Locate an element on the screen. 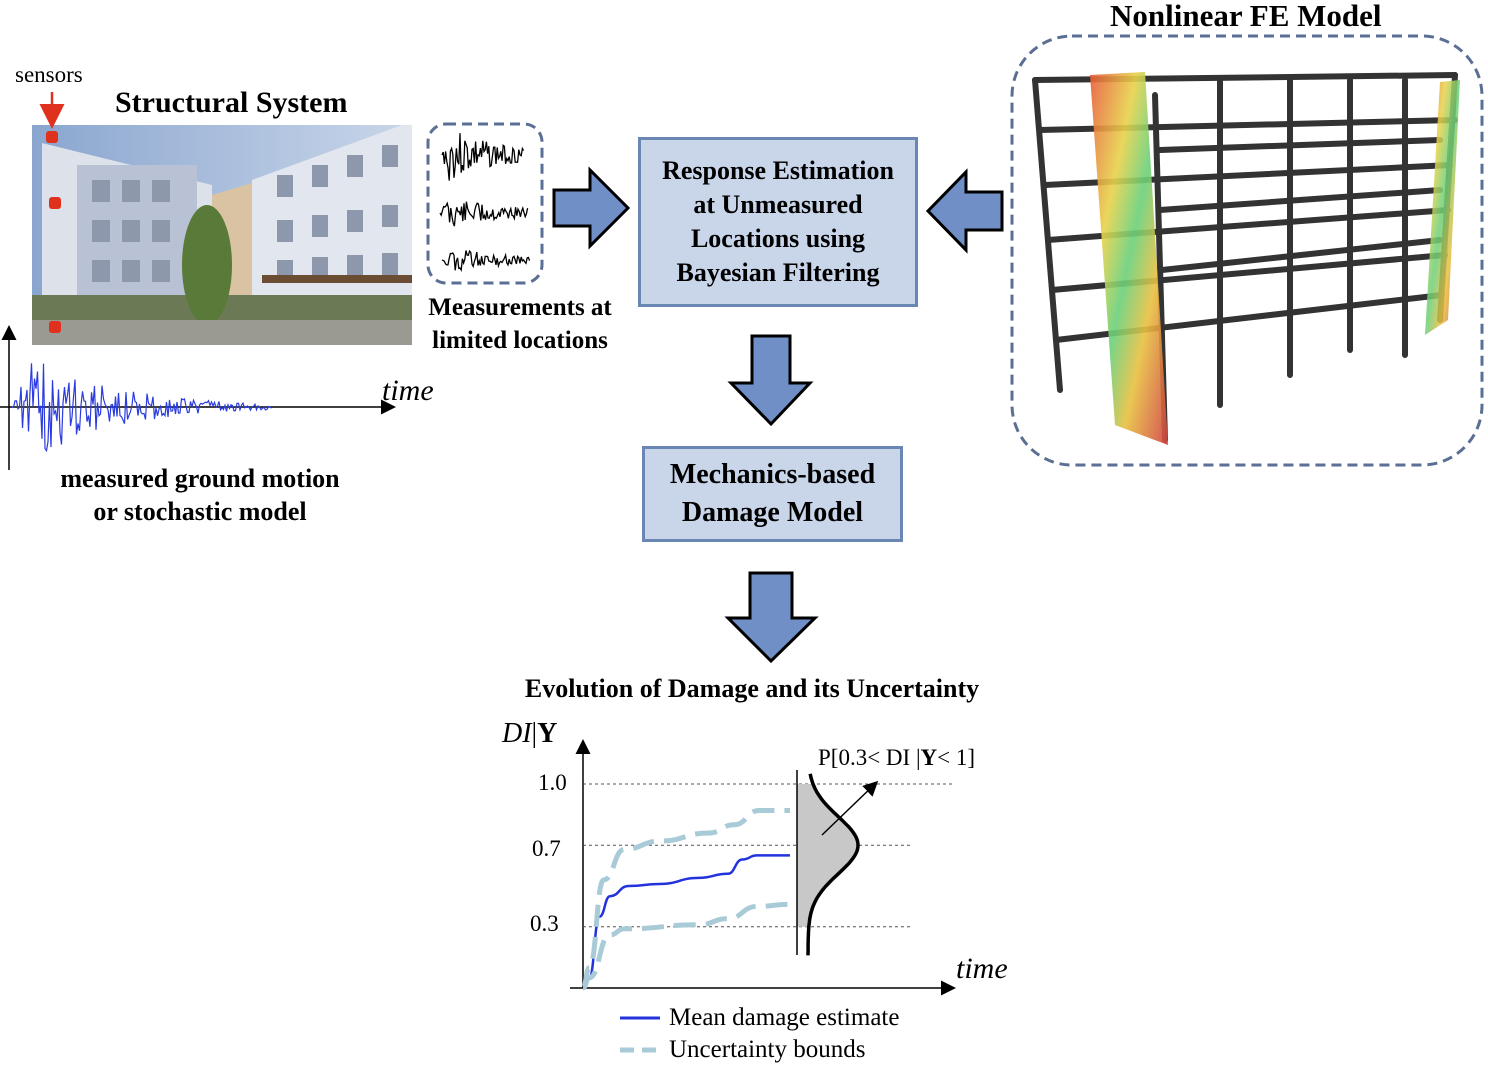 The width and height of the screenshot is (1488, 1073). caption-line: limited locations is located at coordinates (520, 340).